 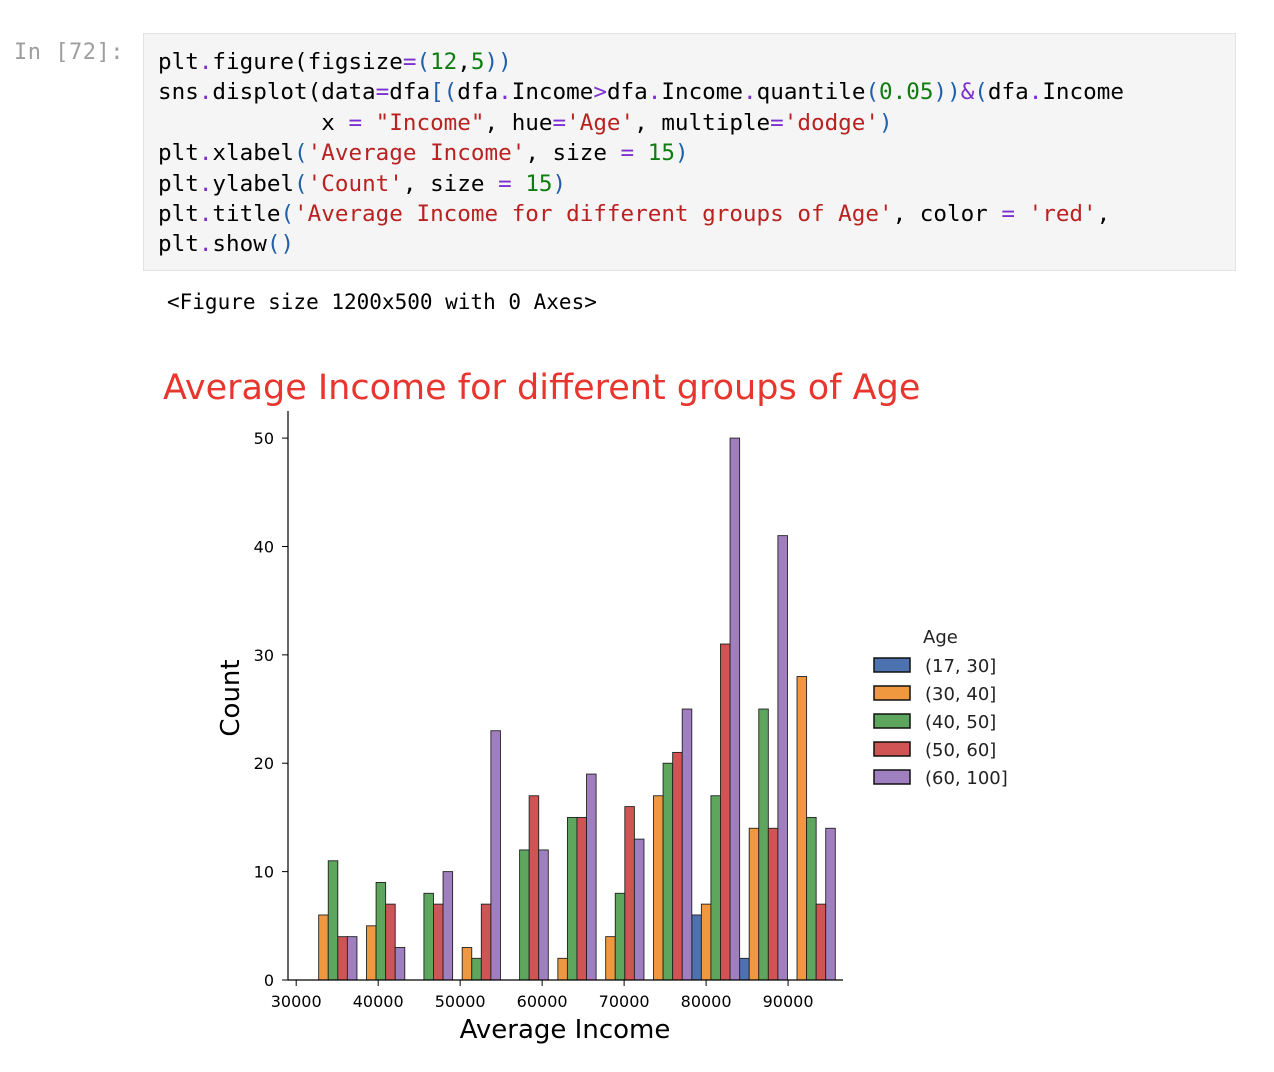 I want to click on legend-title: Age, so click(x=940, y=637).